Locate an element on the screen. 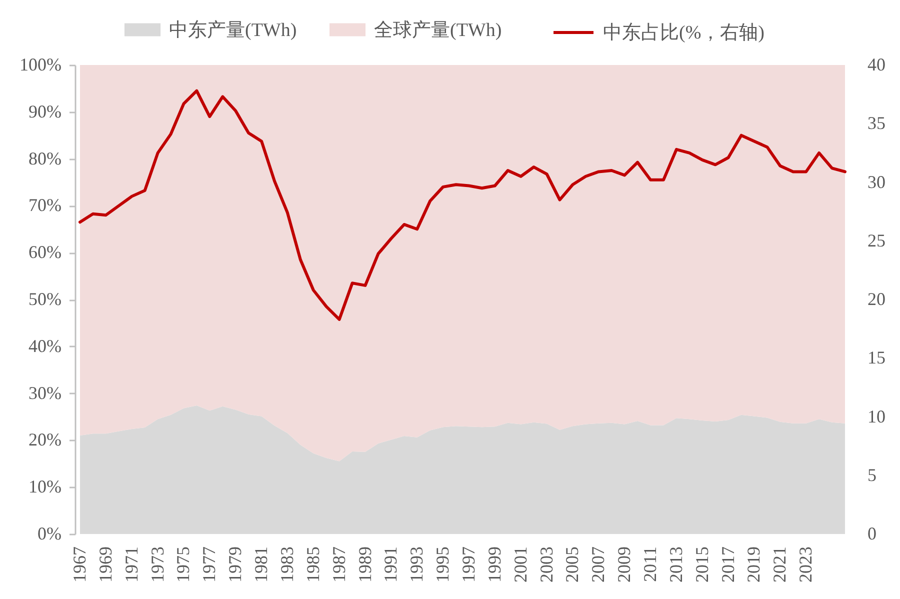 Image resolution: width=900 pixels, height=599 pixels. x-tick-label: 1967 is located at coordinates (80, 564).